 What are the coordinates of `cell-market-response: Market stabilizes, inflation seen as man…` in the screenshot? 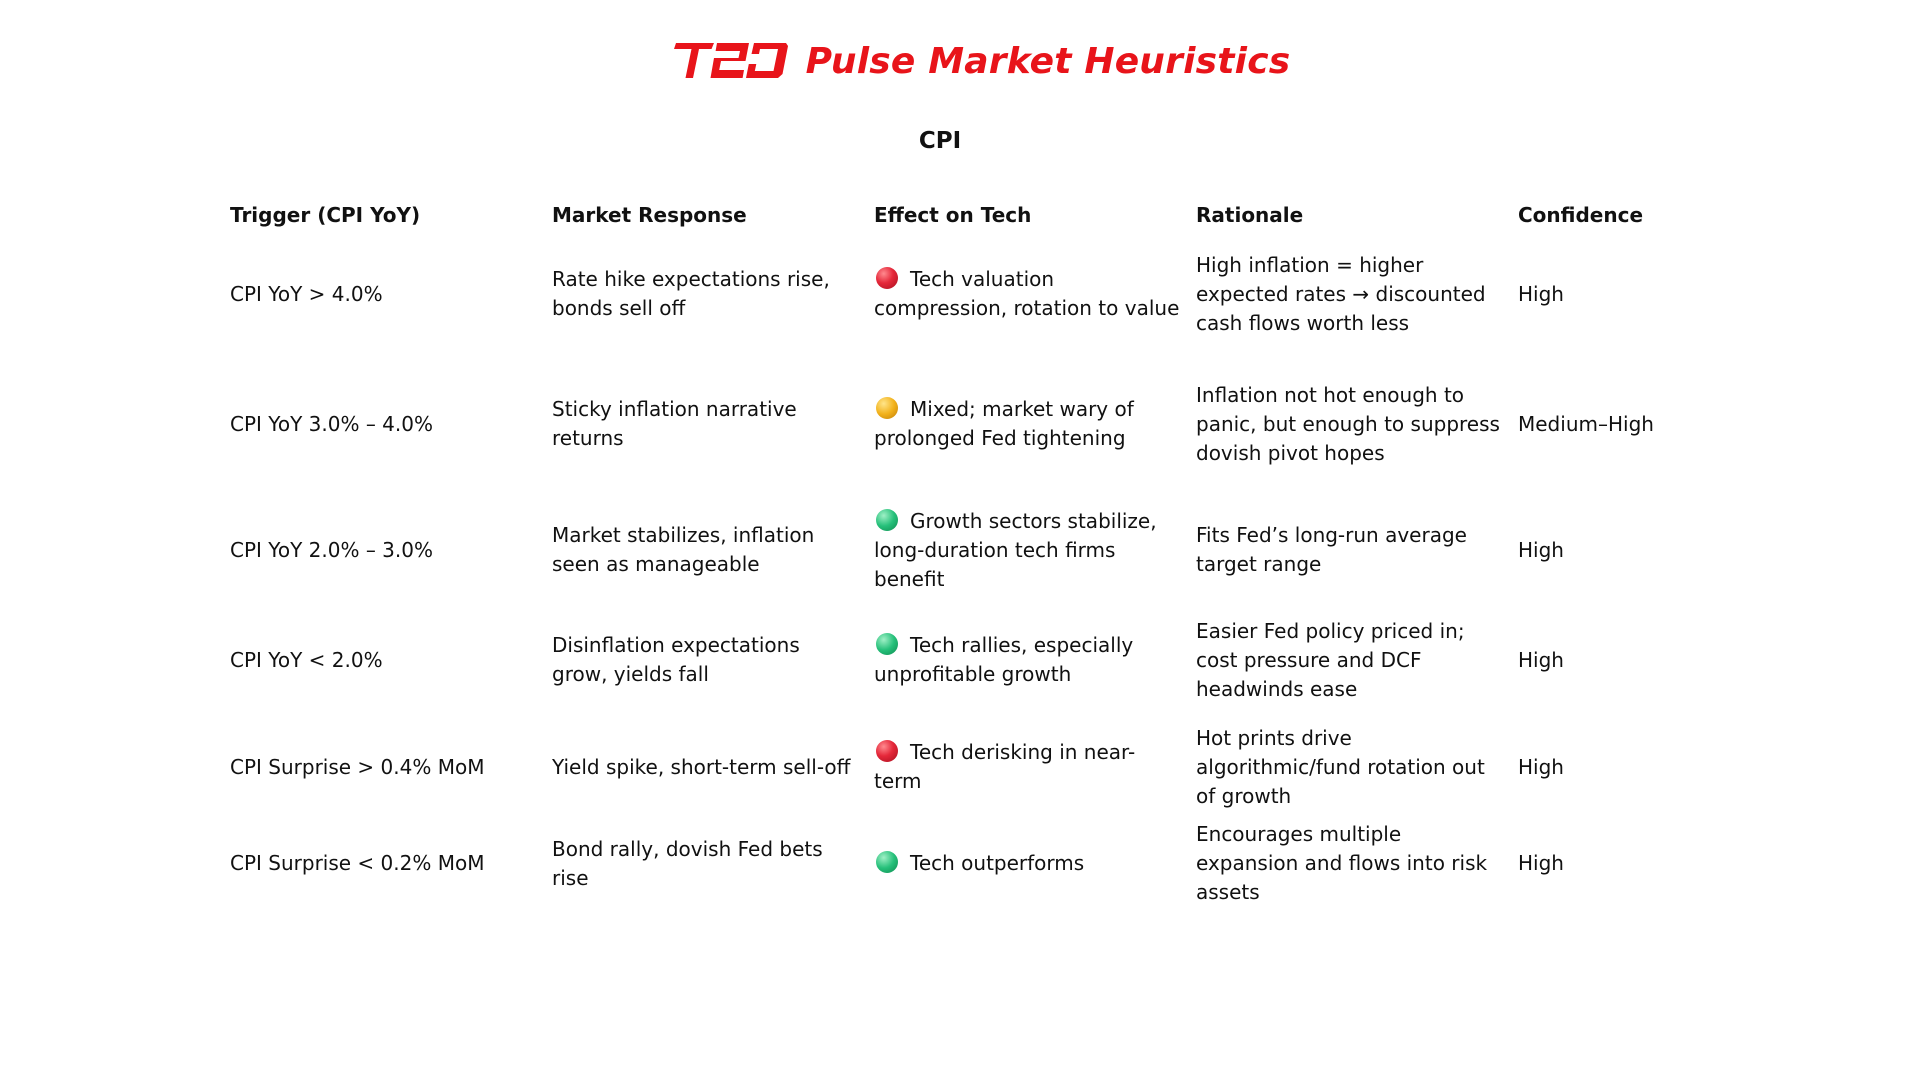 It's located at (683, 549).